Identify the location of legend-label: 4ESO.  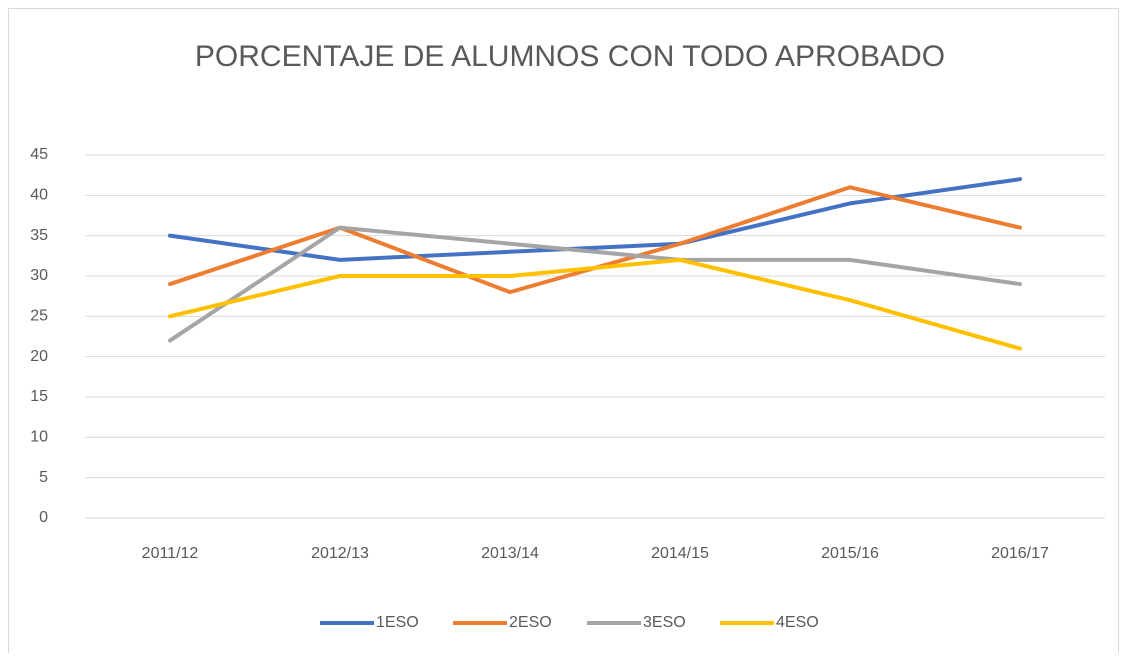
(797, 622).